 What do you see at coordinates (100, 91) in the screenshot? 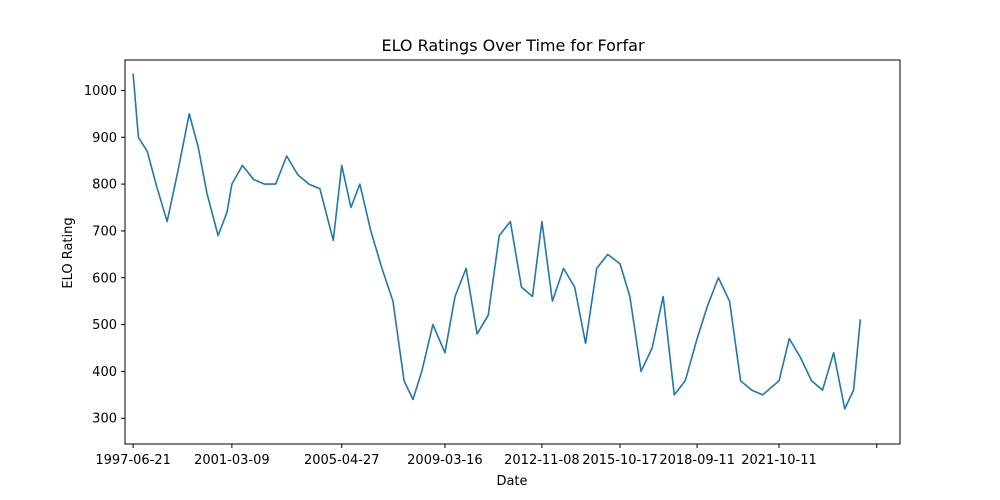
I see `y-tick-label: 1000` at bounding box center [100, 91].